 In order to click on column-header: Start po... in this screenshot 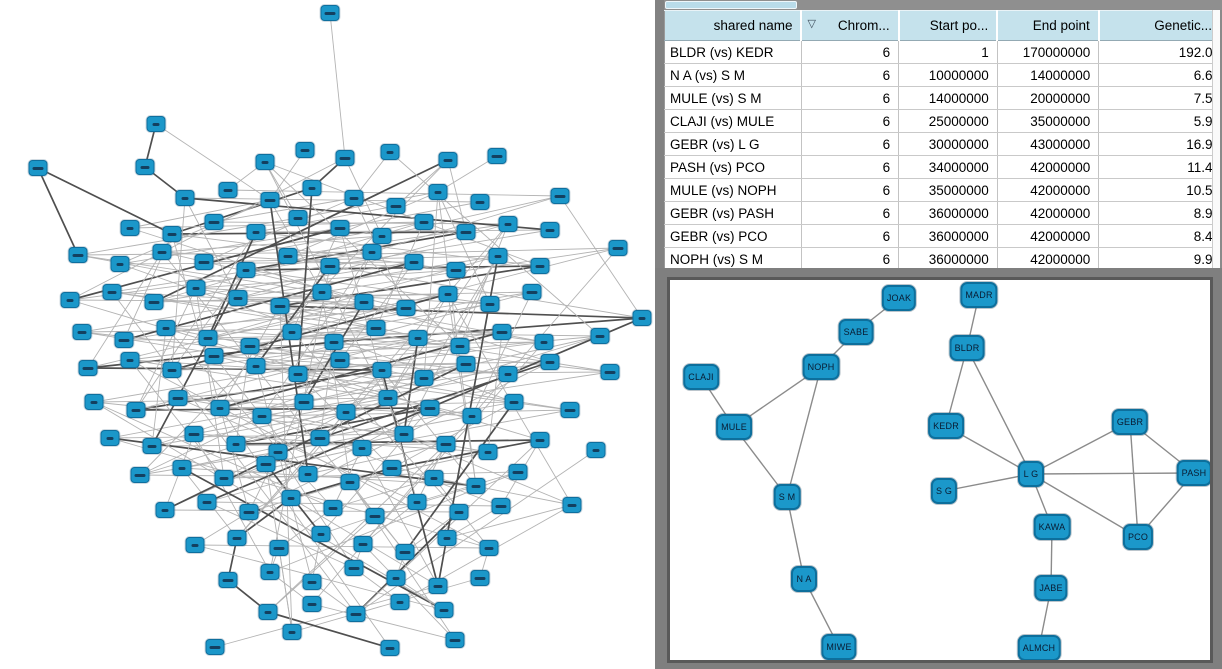, I will do `click(948, 25)`.